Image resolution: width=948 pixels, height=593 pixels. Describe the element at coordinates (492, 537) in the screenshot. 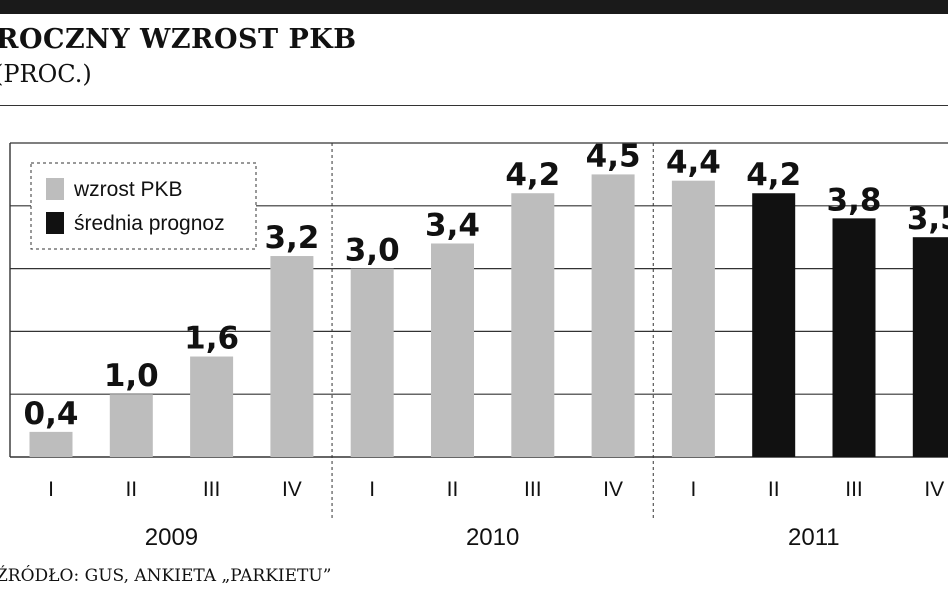

I see `year-label: 2010` at that location.